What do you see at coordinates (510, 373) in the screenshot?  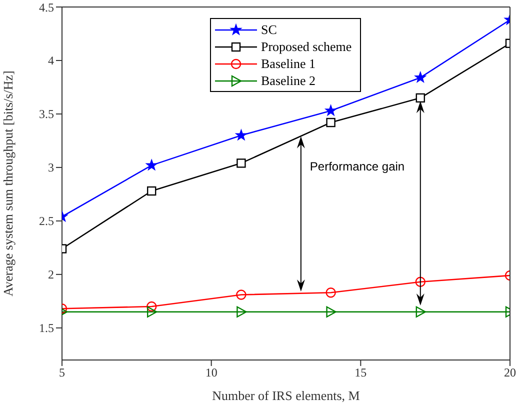 I see `x-tick-label: 20` at bounding box center [510, 373].